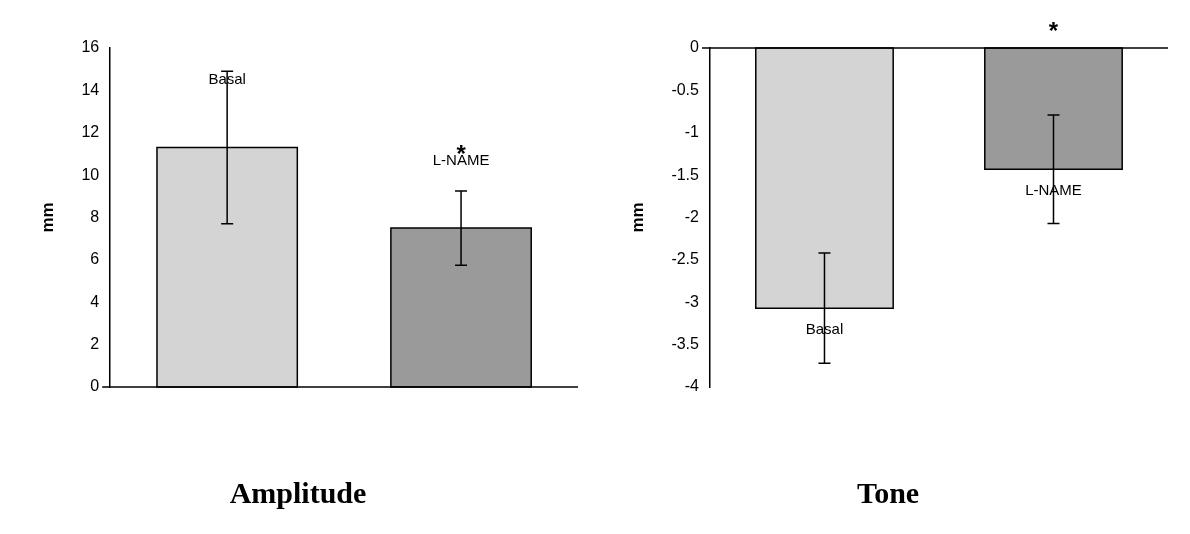 The width and height of the screenshot is (1190, 534). Describe the element at coordinates (90, 174) in the screenshot. I see `y-tick-label: 10` at that location.